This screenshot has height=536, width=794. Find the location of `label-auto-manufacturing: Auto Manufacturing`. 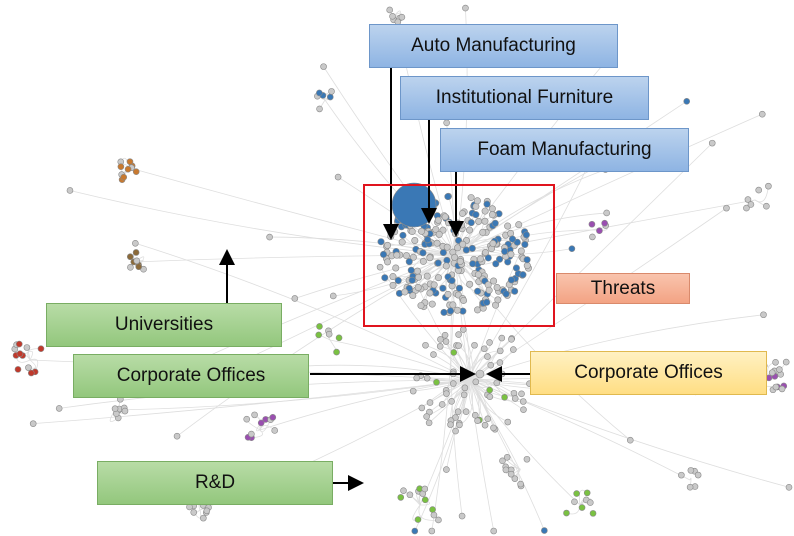

label-auto-manufacturing: Auto Manufacturing is located at coordinates (493, 46).